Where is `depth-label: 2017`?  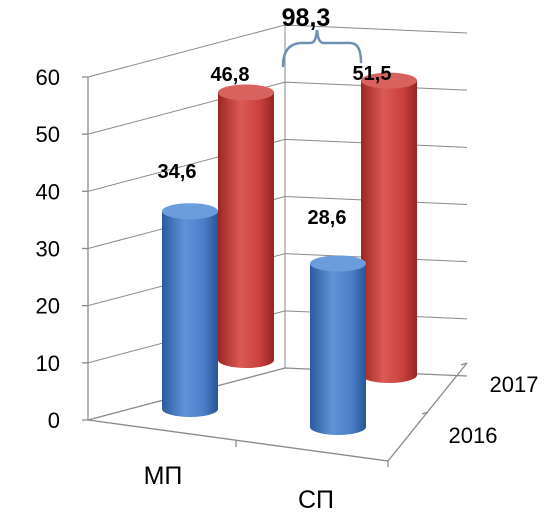
depth-label: 2017 is located at coordinates (514, 384).